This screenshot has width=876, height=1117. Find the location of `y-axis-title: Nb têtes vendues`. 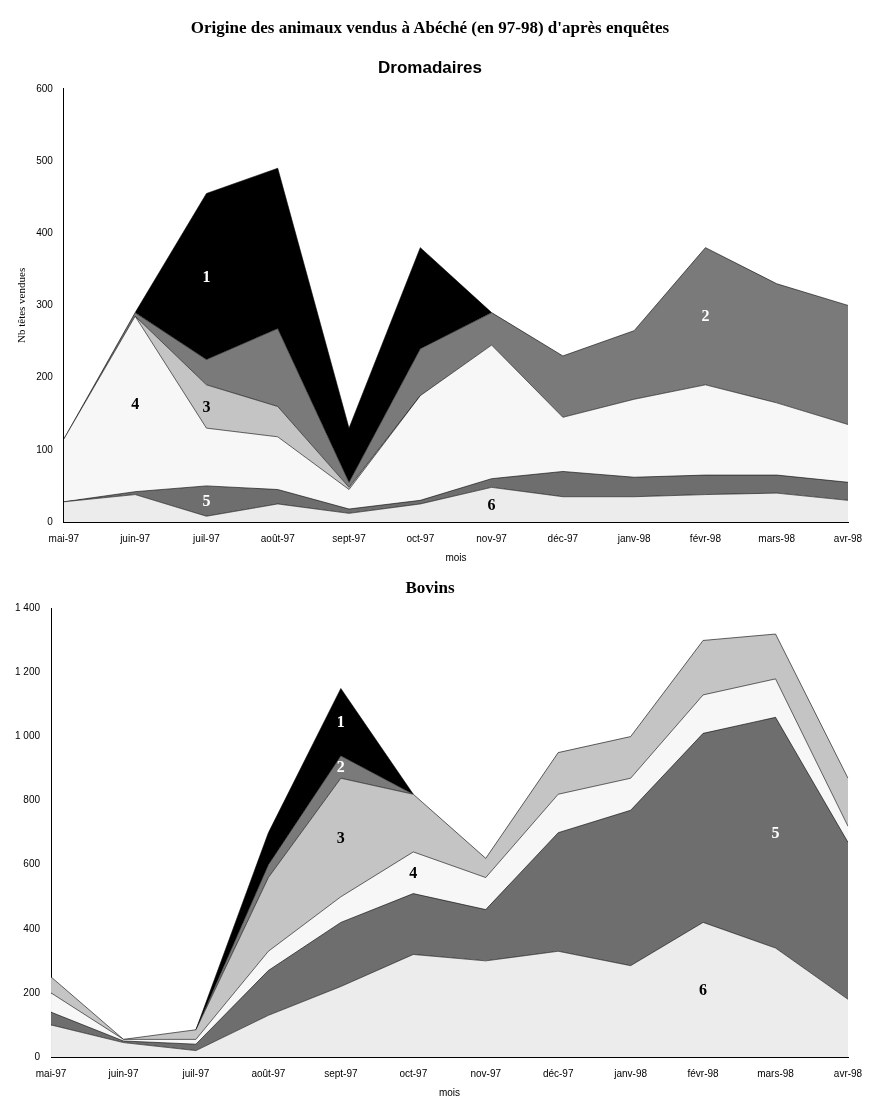

y-axis-title: Nb têtes vendues is located at coordinates (21, 305).